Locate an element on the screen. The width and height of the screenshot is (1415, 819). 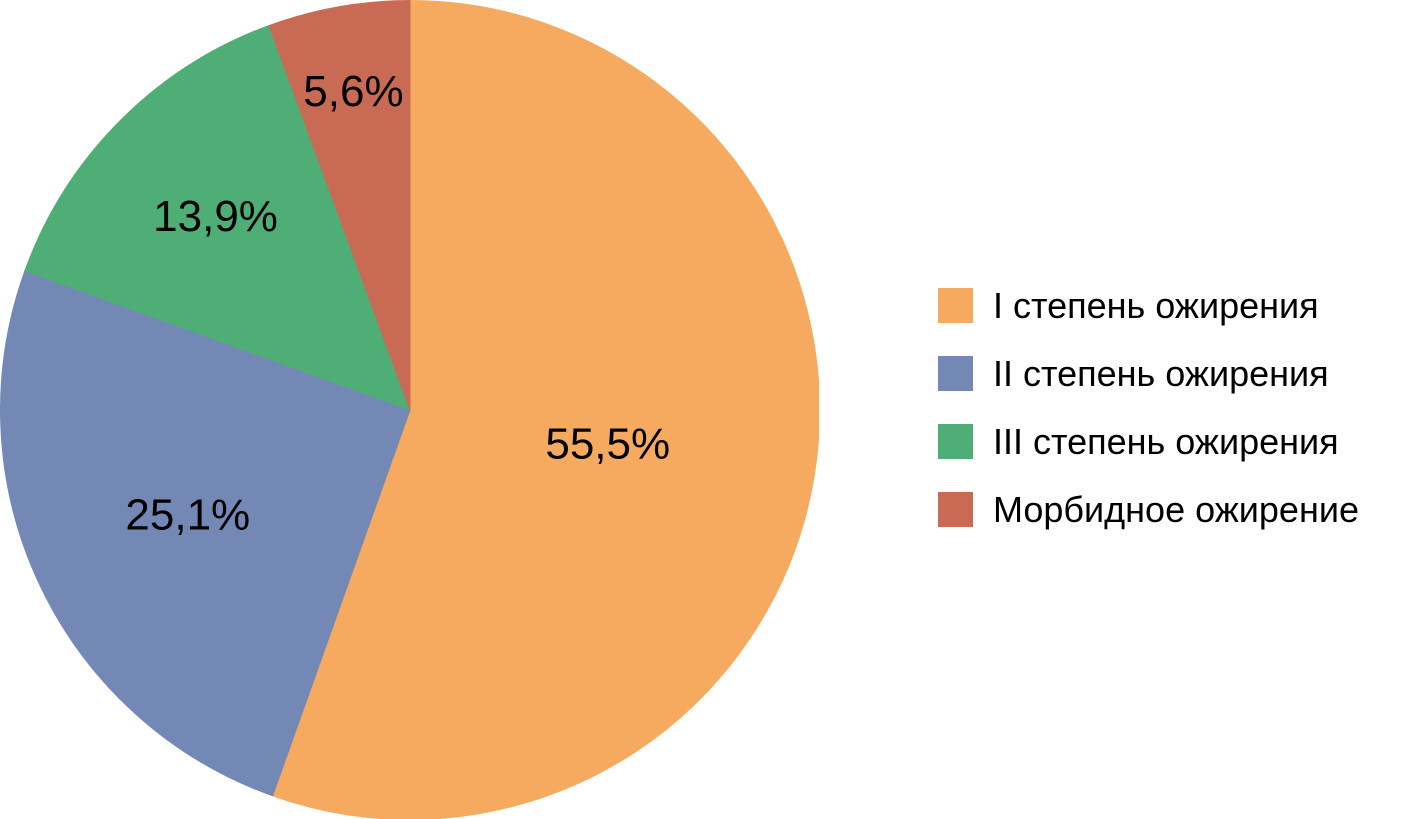
legend-item: Морбидное ожирение is located at coordinates (1148, 509).